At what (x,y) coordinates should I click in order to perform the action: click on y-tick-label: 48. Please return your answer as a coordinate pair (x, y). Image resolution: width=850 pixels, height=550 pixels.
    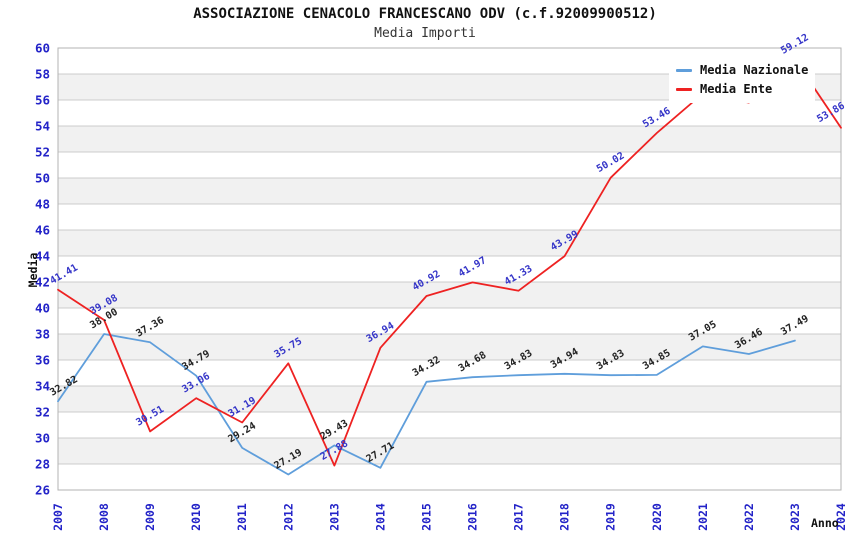
    Looking at the image, I should click on (42, 204).